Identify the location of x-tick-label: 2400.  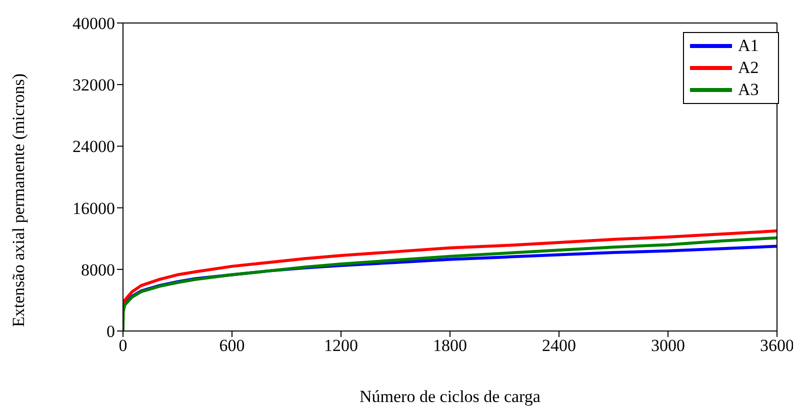
(559, 346).